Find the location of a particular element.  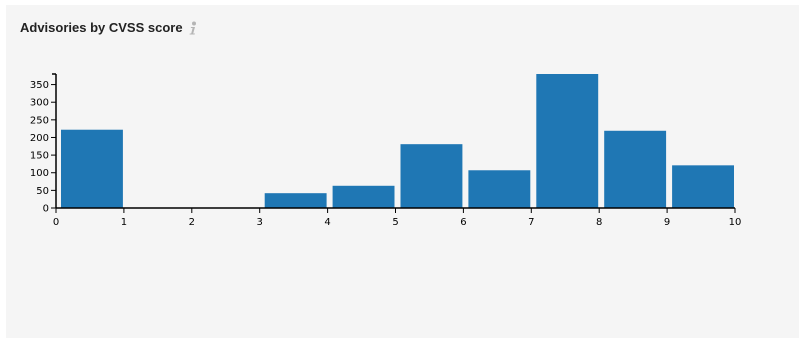

x-axis: 0 1 2 3 4 5 6 7 8 9 10 is located at coordinates (397, 217).